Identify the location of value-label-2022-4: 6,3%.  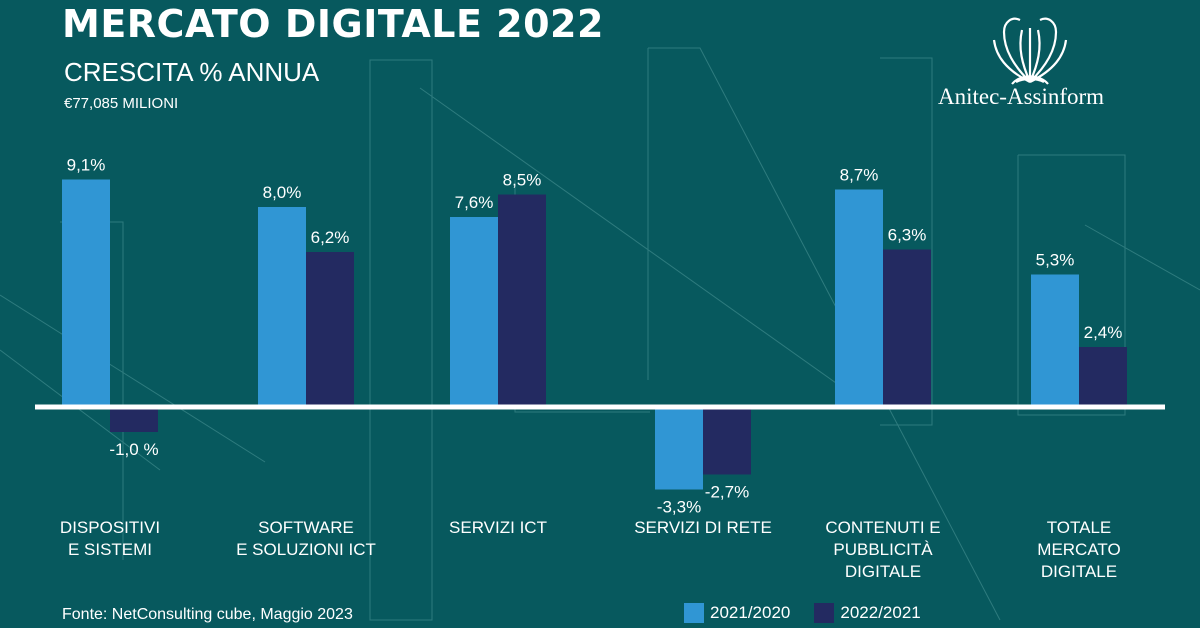
(907, 235).